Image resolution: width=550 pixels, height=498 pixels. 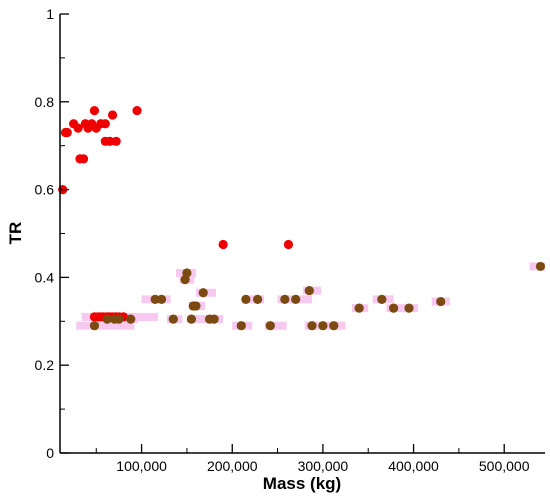 I want to click on pink-band-layer, so click(x=310, y=296).